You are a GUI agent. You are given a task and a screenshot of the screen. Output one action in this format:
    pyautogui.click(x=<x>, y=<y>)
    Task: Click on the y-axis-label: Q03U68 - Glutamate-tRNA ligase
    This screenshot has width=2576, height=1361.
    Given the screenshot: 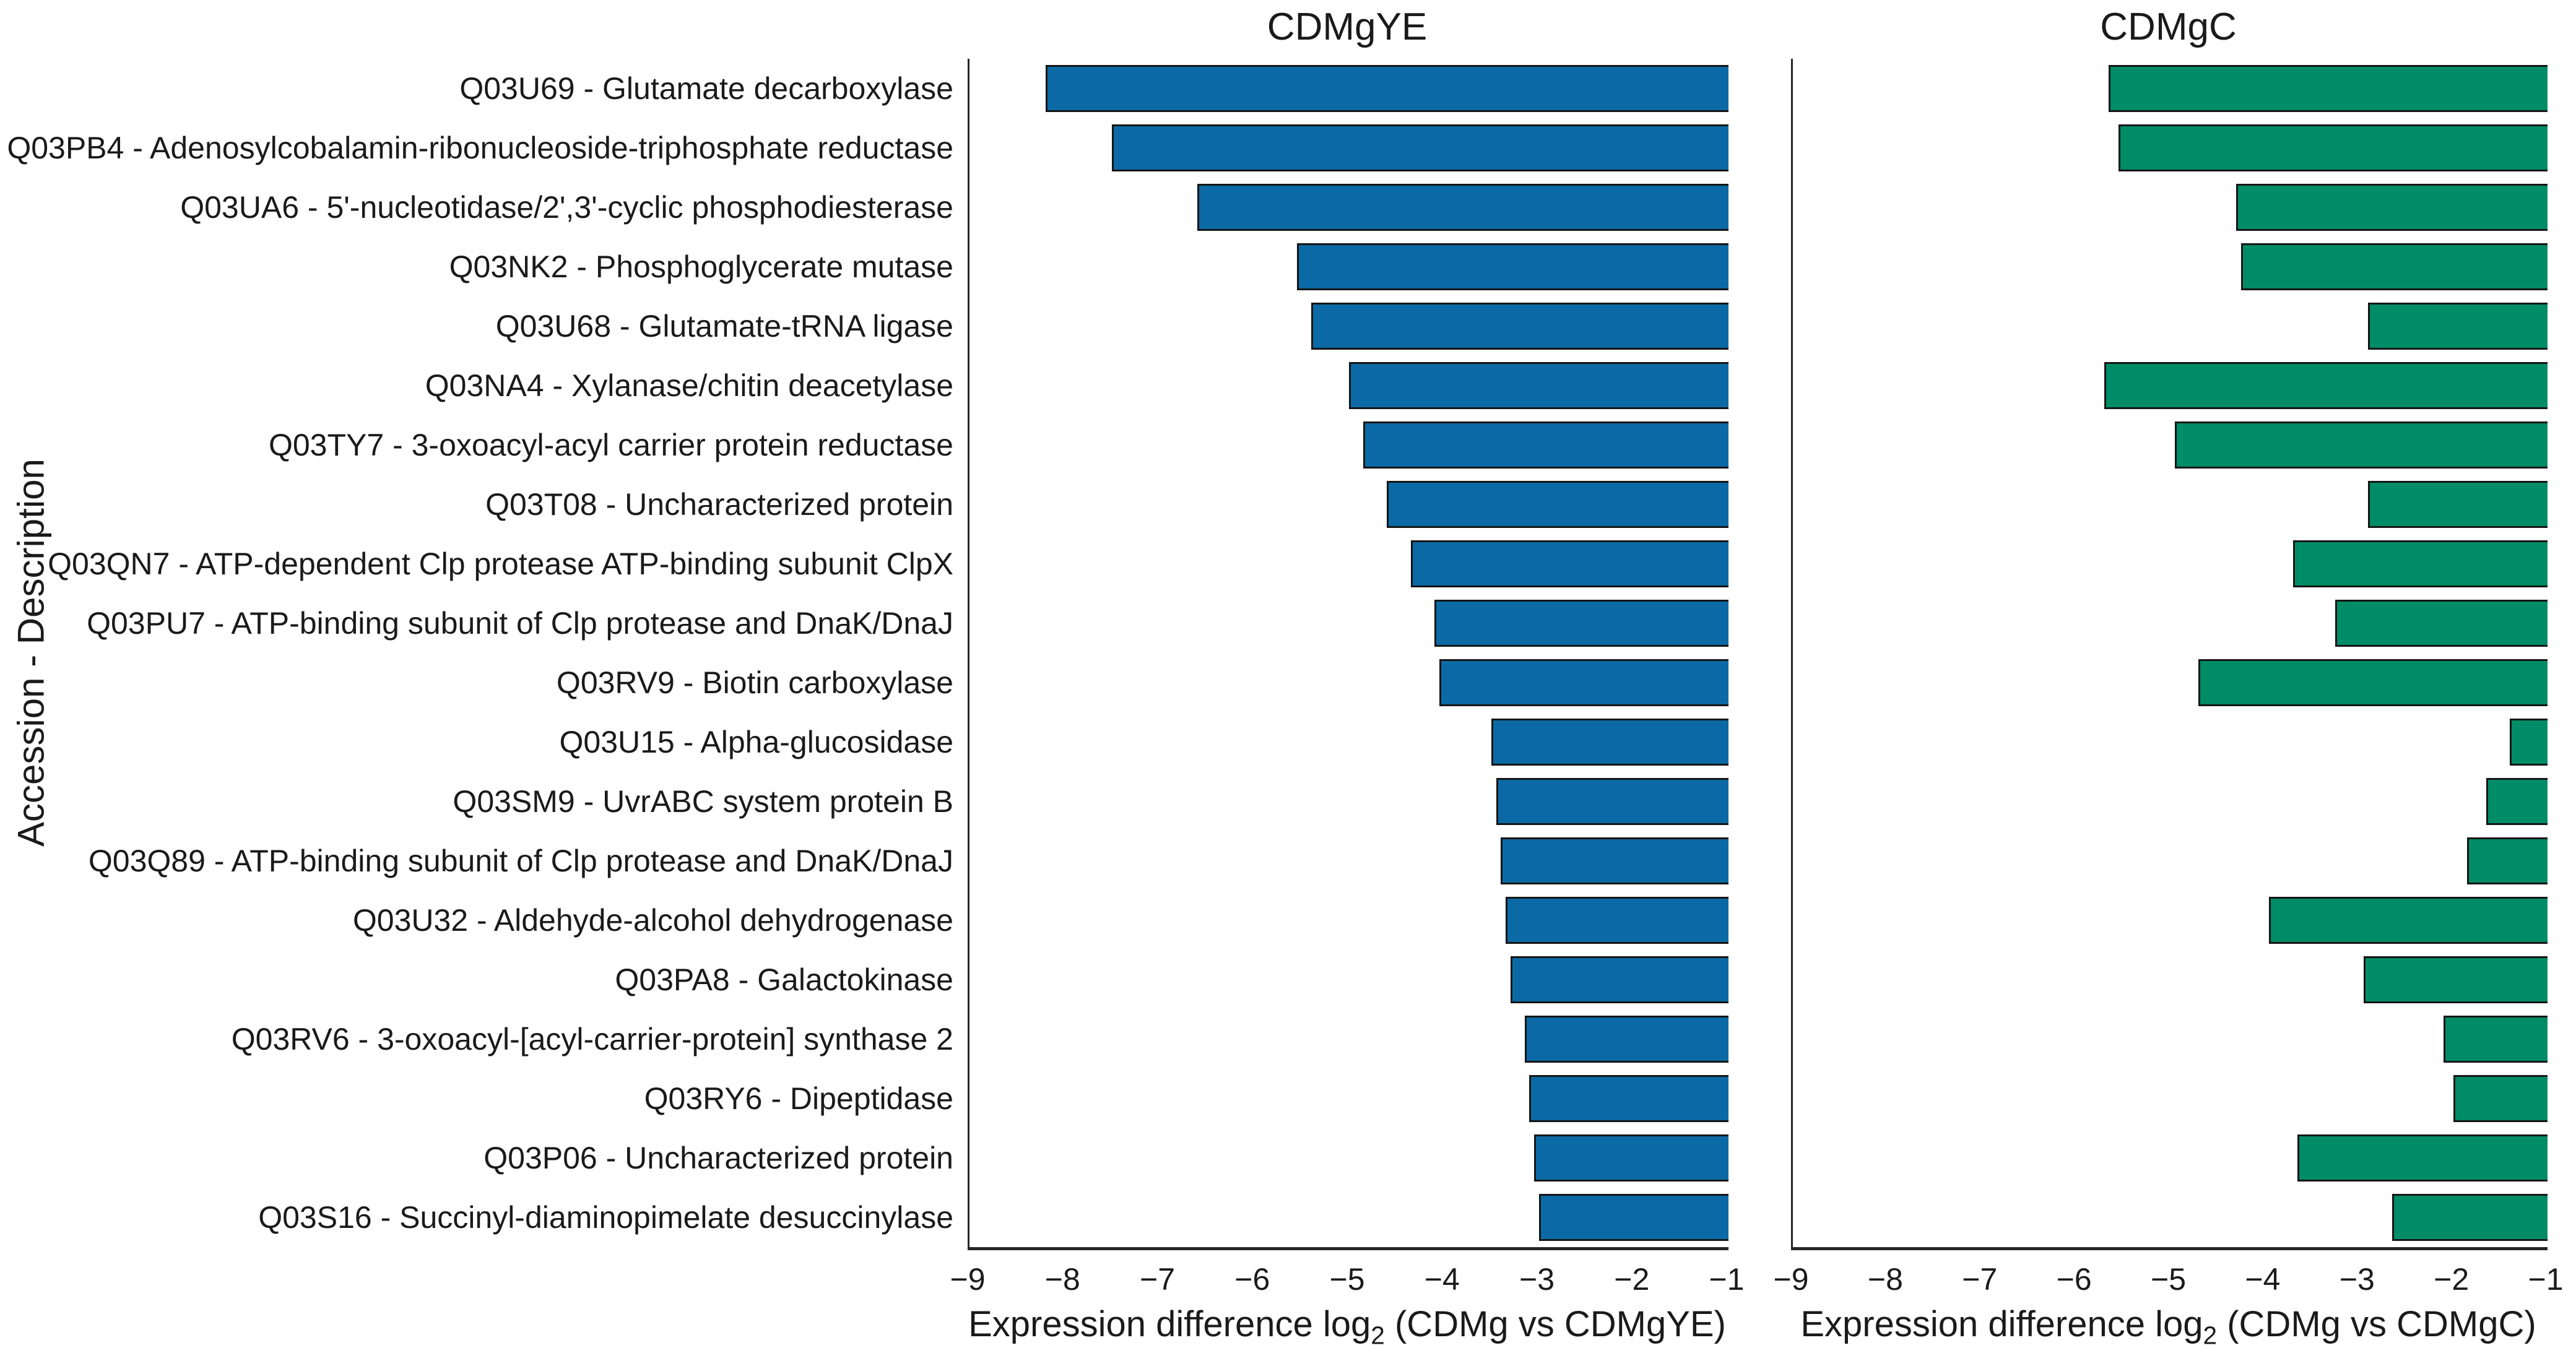 What is the action you would take?
    pyautogui.click(x=724, y=326)
    